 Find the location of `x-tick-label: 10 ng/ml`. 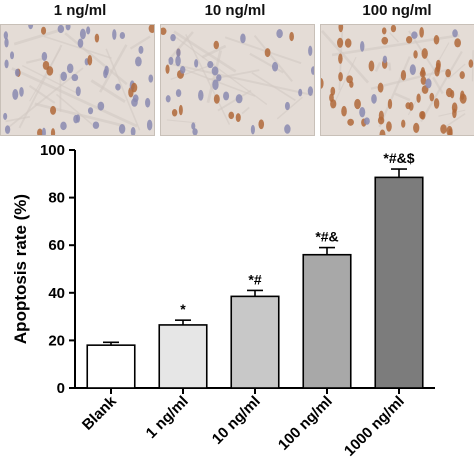

x-tick-label: 10 ng/ml is located at coordinates (236, 420).